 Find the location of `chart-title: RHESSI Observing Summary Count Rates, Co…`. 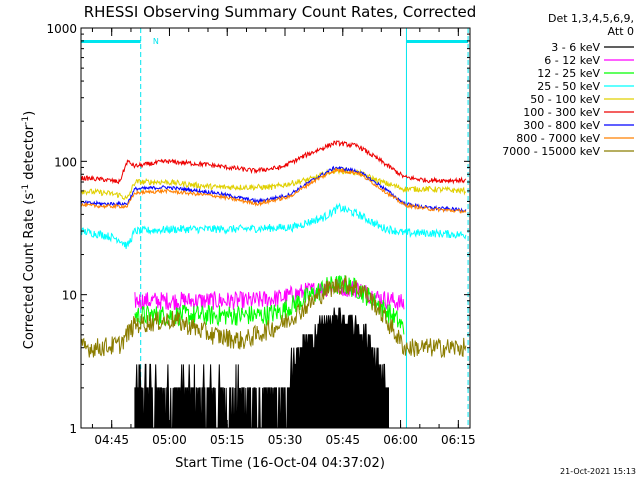

chart-title: RHESSI Observing Summary Count Rates, Co… is located at coordinates (280, 12).